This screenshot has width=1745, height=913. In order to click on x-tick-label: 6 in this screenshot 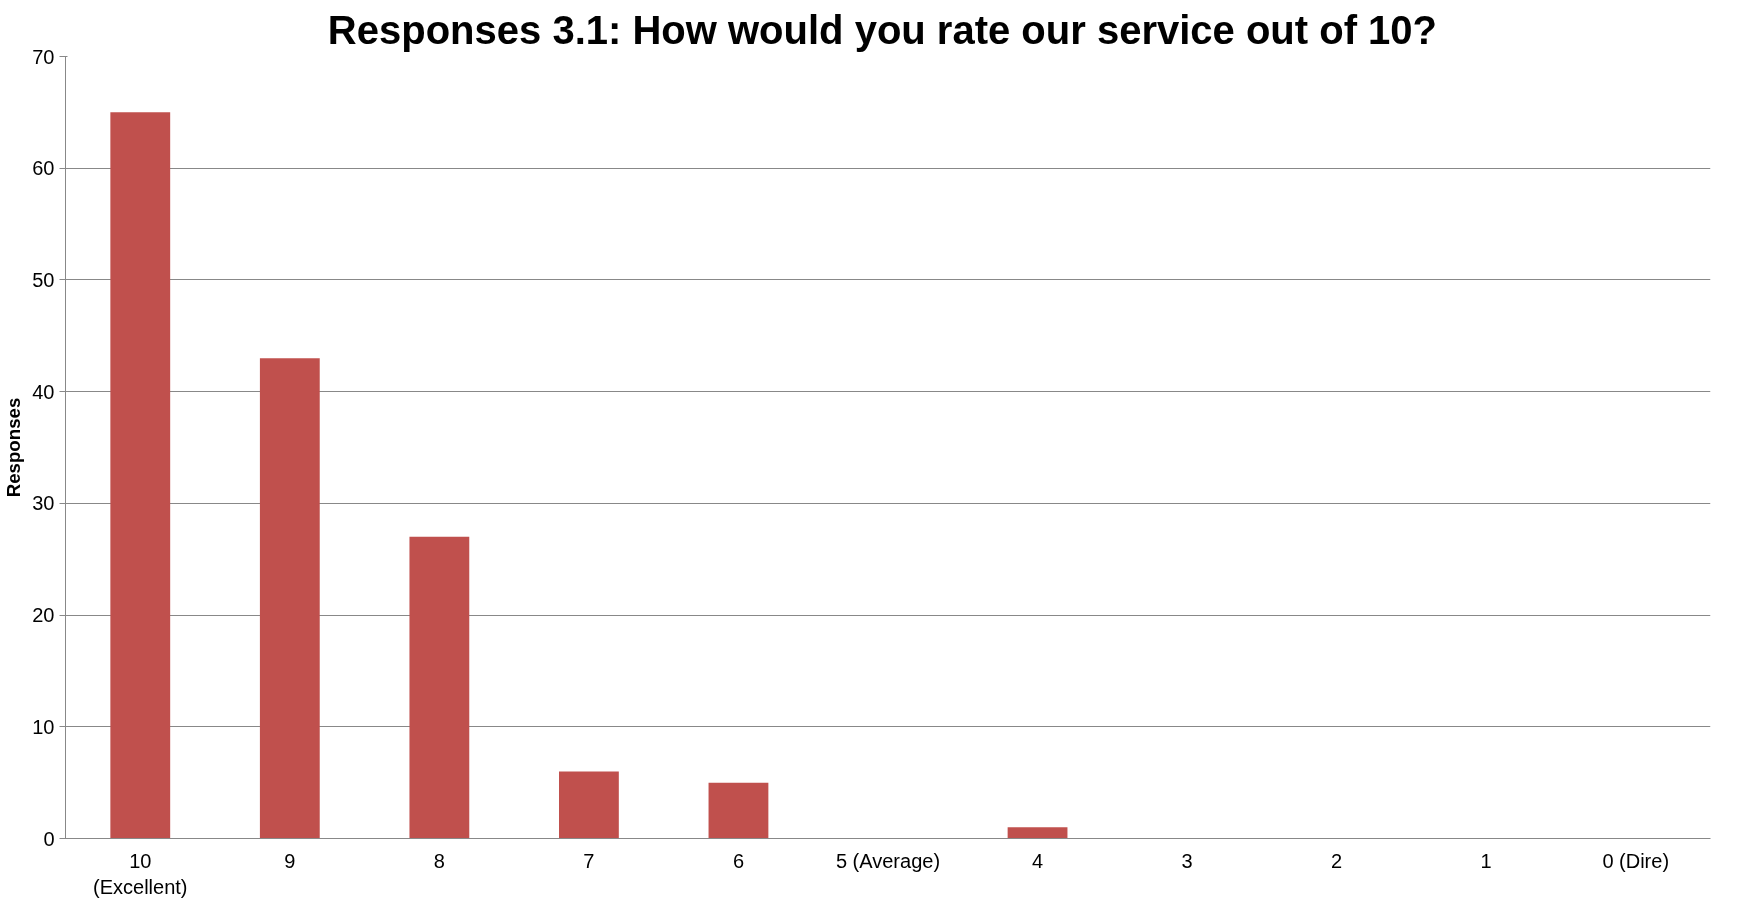, I will do `click(738, 860)`.